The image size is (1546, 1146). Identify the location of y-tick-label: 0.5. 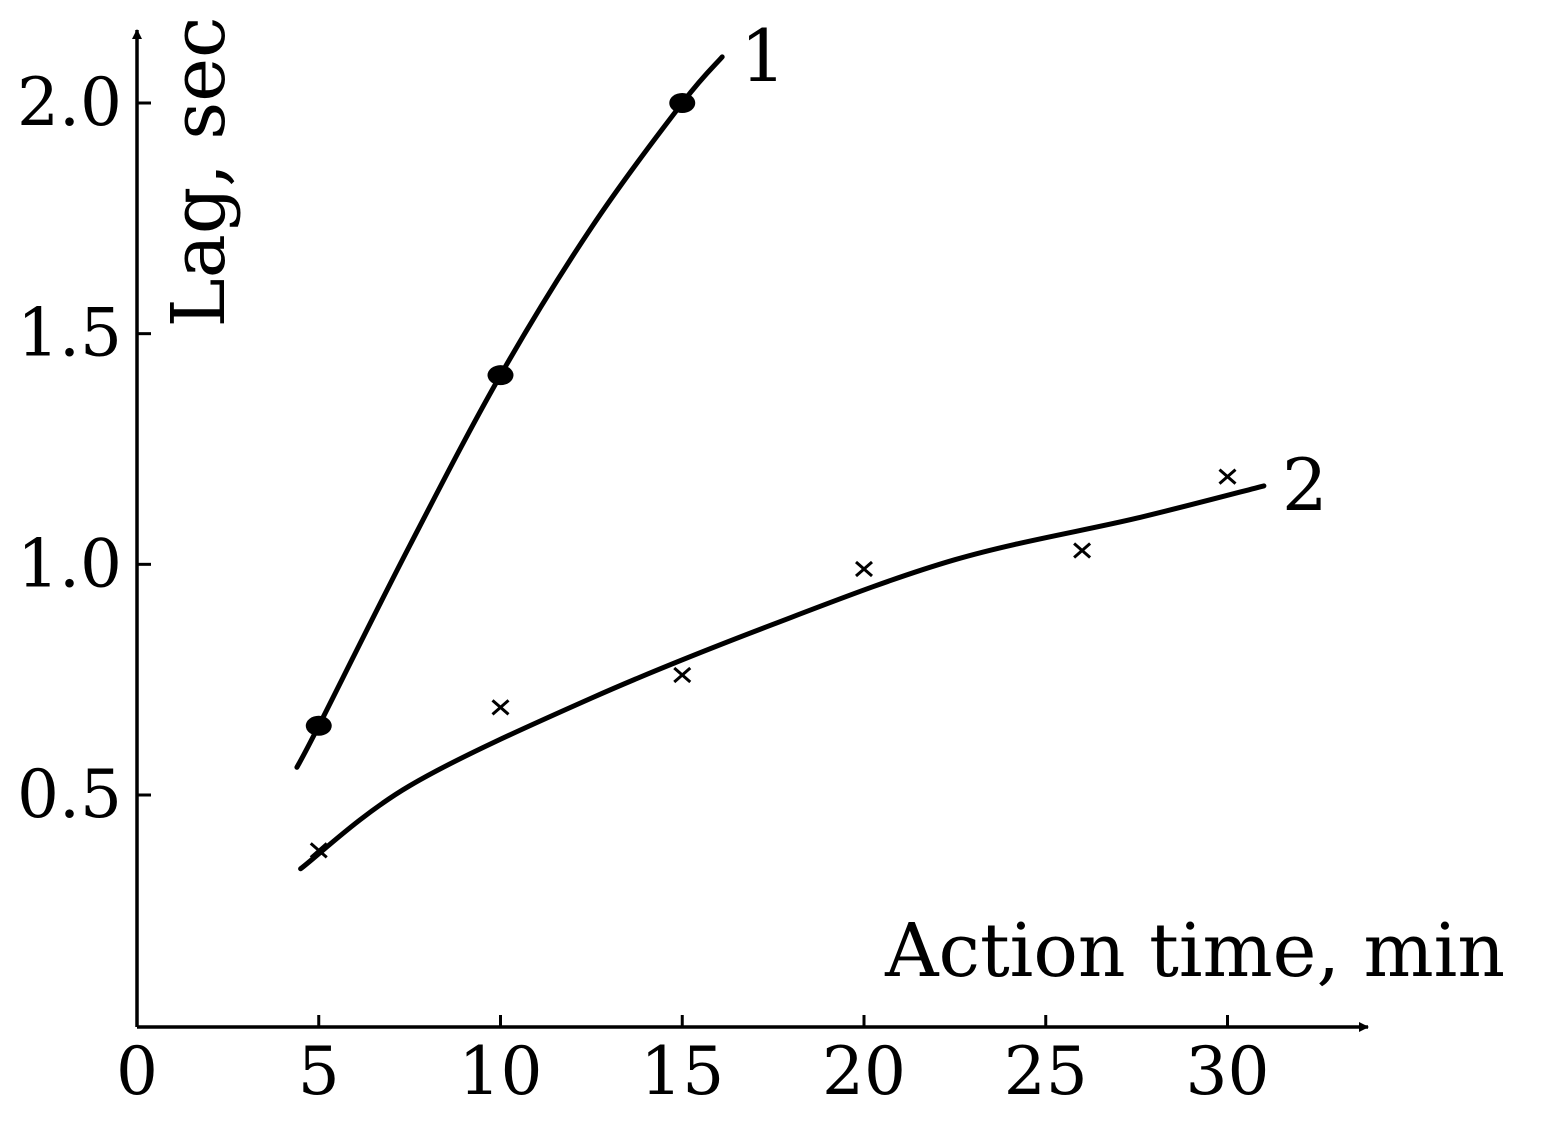
(69, 794).